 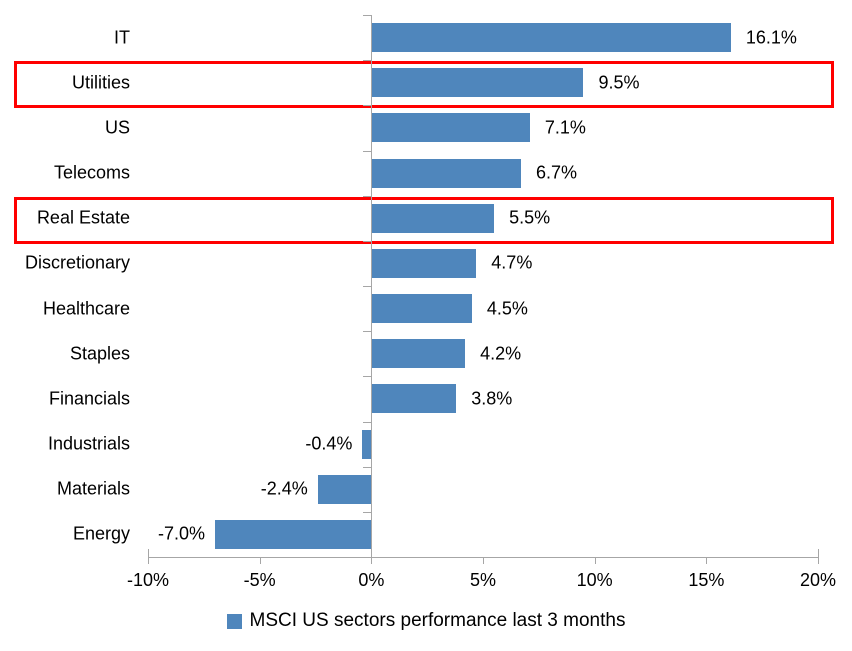 What do you see at coordinates (530, 217) in the screenshot?
I see `value-label: 5.5%` at bounding box center [530, 217].